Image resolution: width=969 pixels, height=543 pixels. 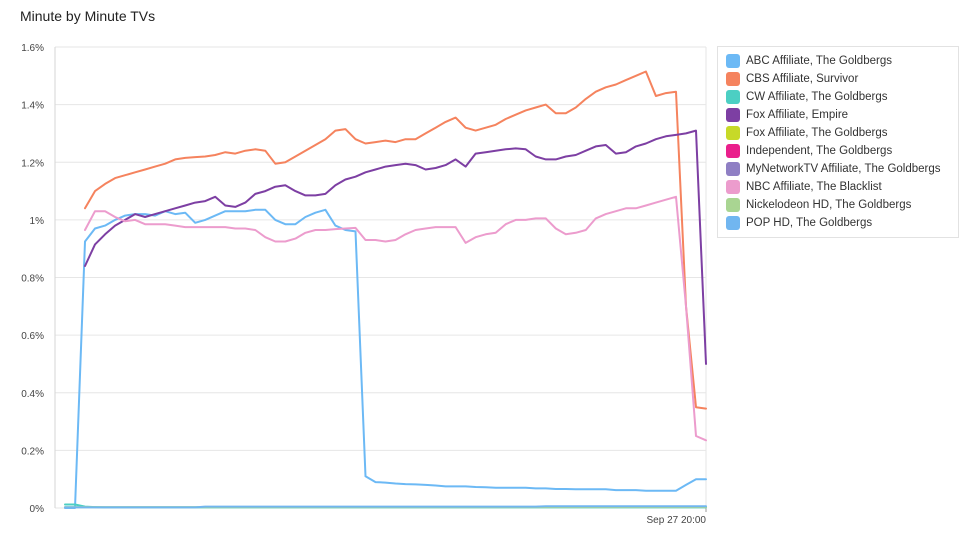 What do you see at coordinates (829, 205) in the screenshot?
I see `legend-label: Nickelodeon HD, The Goldbergs` at bounding box center [829, 205].